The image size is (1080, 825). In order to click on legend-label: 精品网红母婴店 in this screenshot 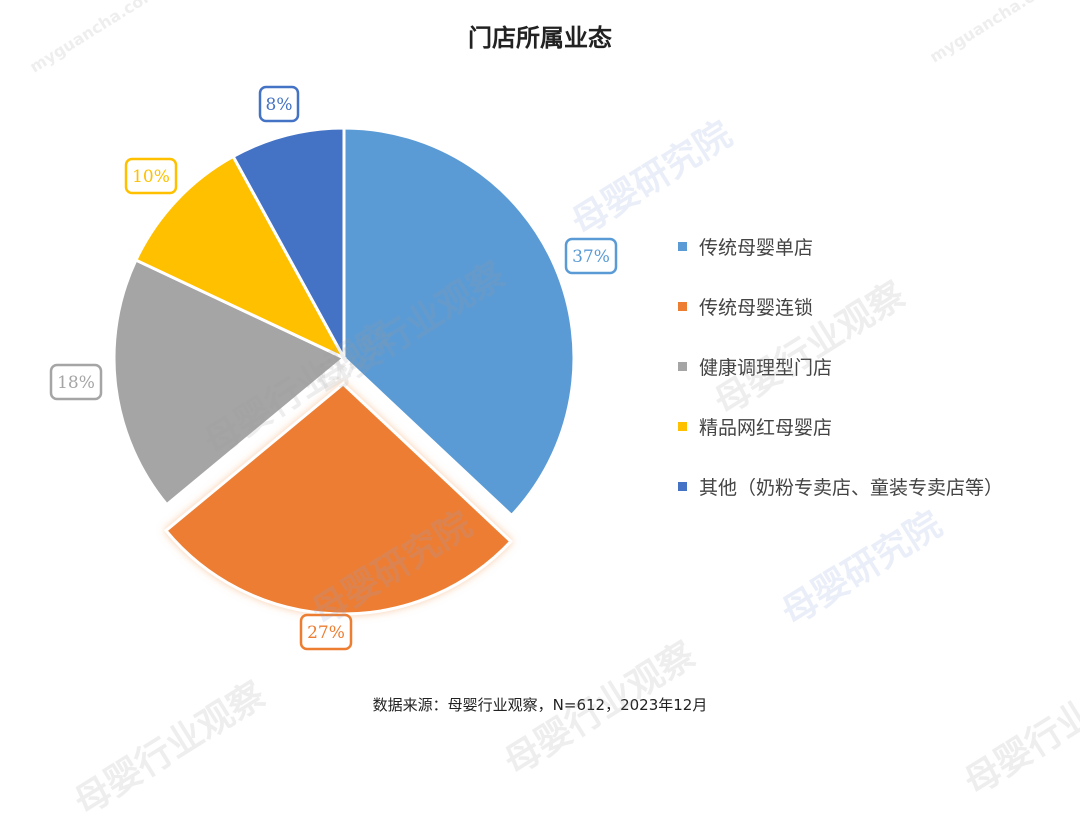, I will do `click(766, 427)`.